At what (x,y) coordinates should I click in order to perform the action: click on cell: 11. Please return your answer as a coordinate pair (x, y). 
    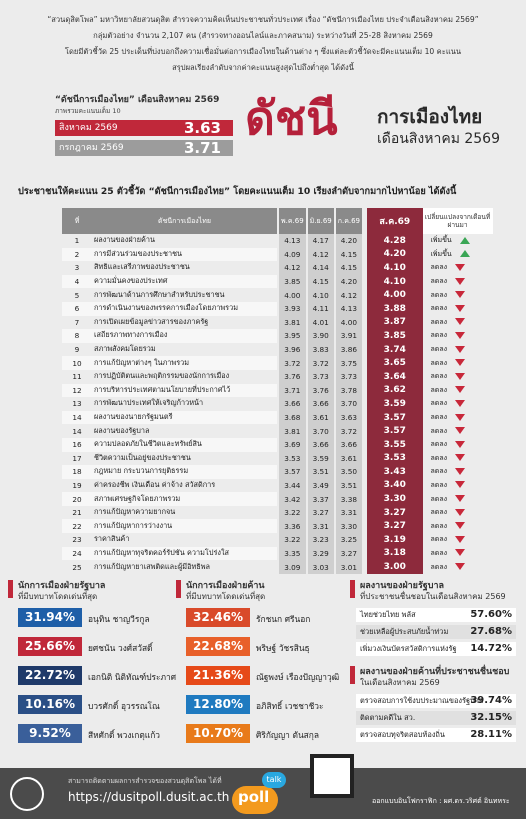
    Looking at the image, I should click on (77, 377).